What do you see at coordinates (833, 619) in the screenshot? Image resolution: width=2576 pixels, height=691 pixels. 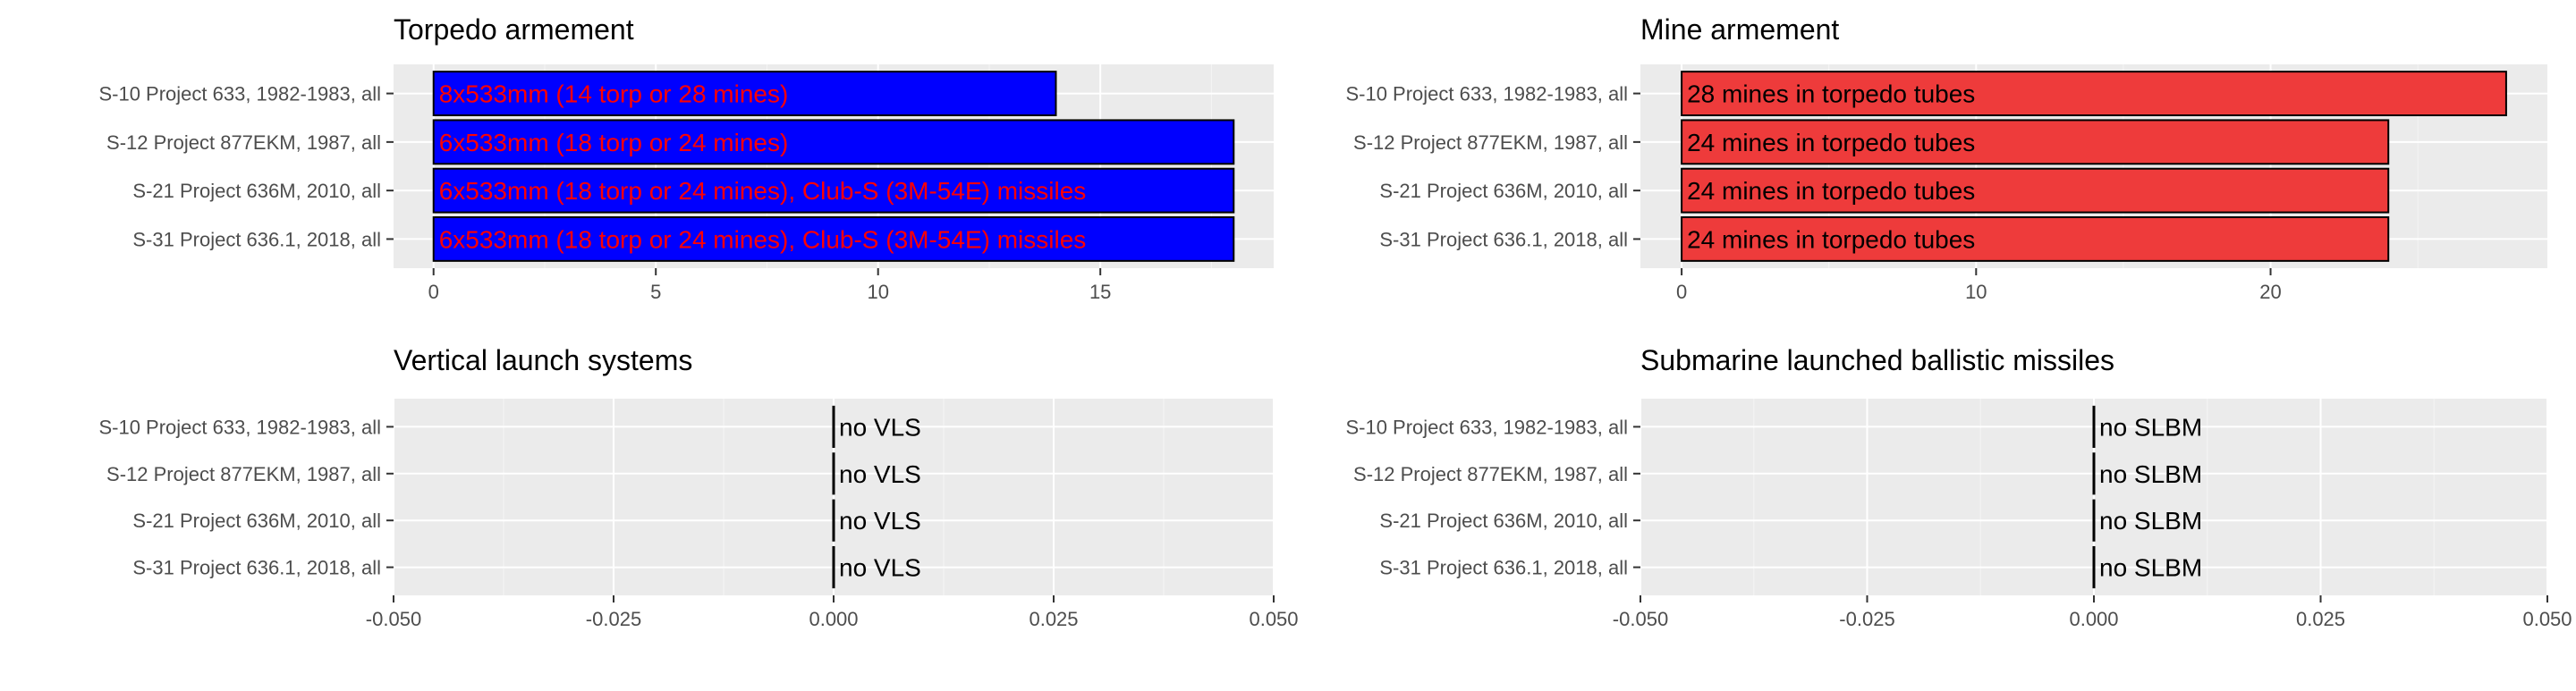 I see `vls-x-tick-label: 0.000` at bounding box center [833, 619].